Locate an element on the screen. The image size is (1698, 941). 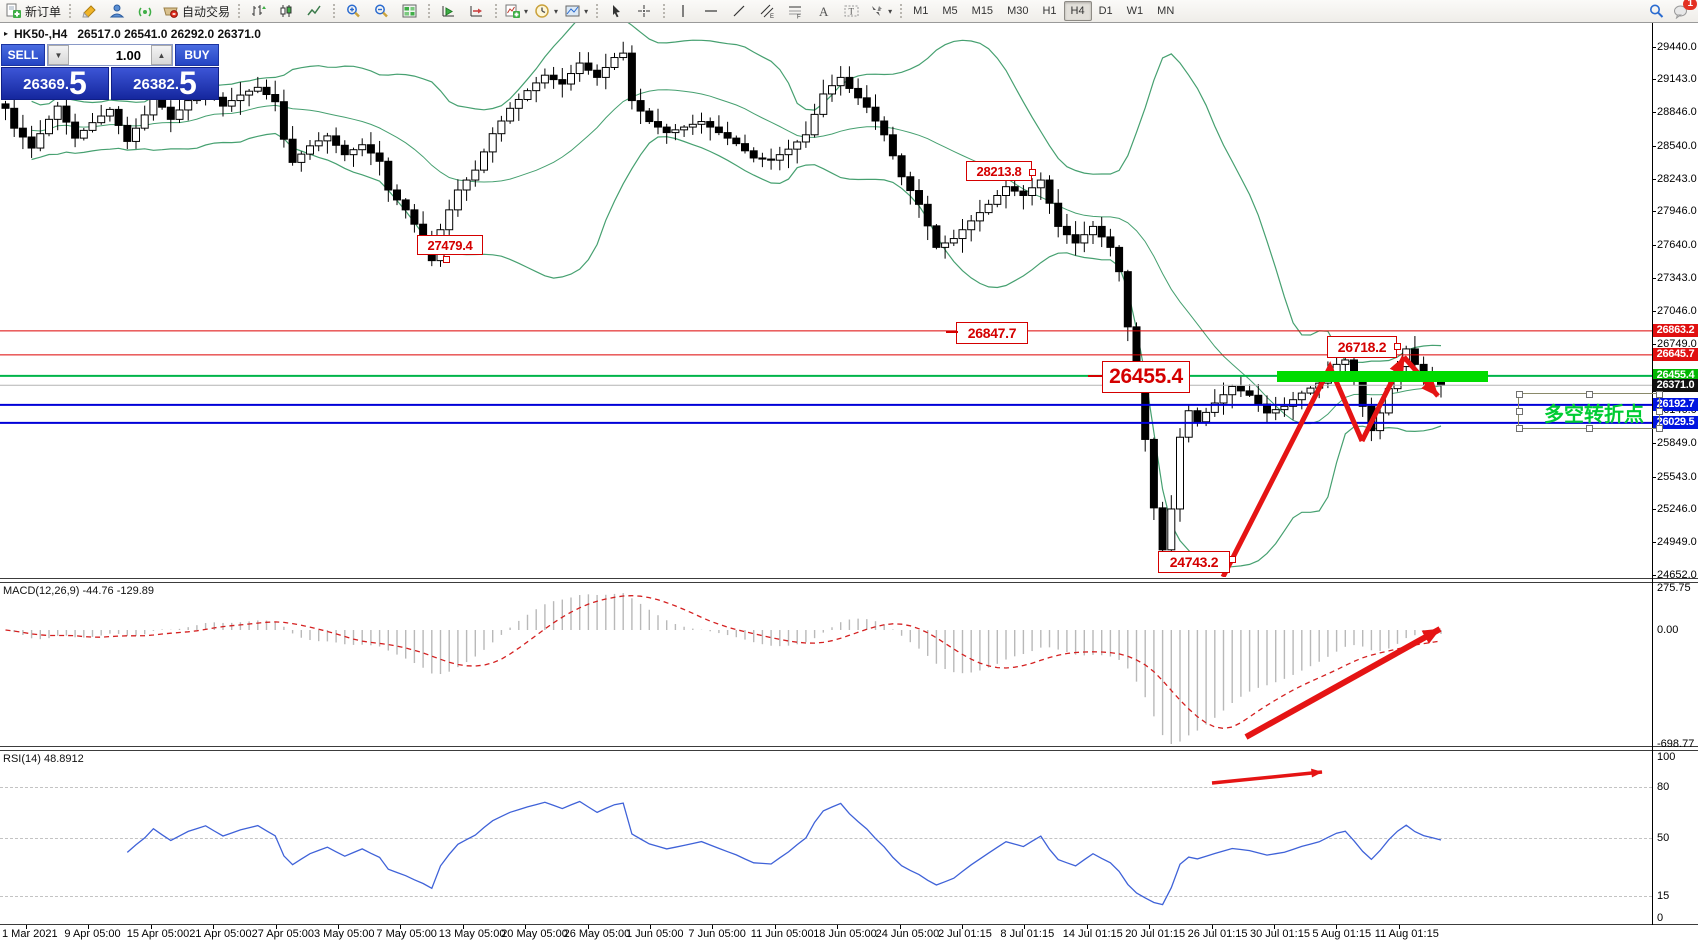
signal-icon is located at coordinates (144, 12).